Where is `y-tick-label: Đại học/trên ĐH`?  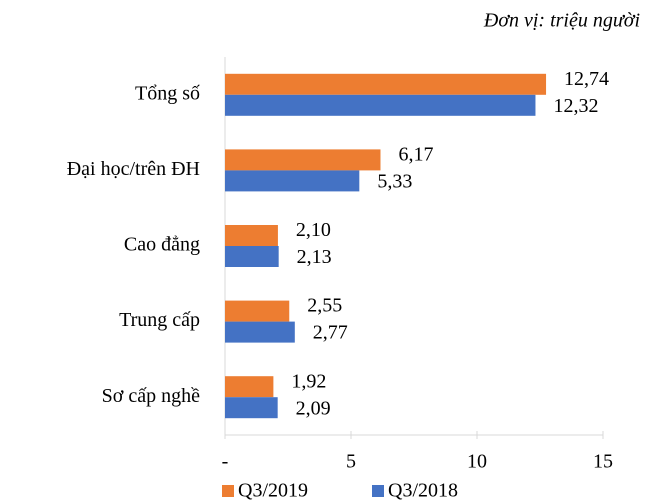 y-tick-label: Đại học/trên ĐH is located at coordinates (133, 169).